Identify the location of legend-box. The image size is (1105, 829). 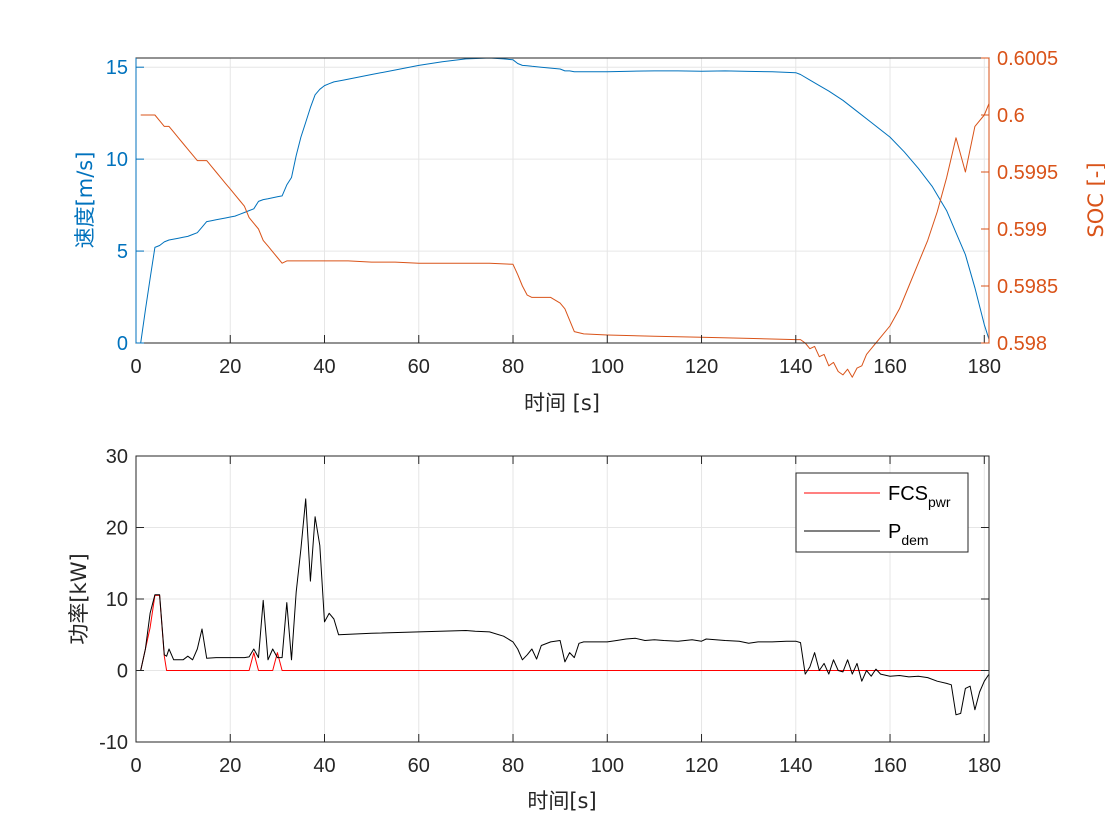
(882, 512).